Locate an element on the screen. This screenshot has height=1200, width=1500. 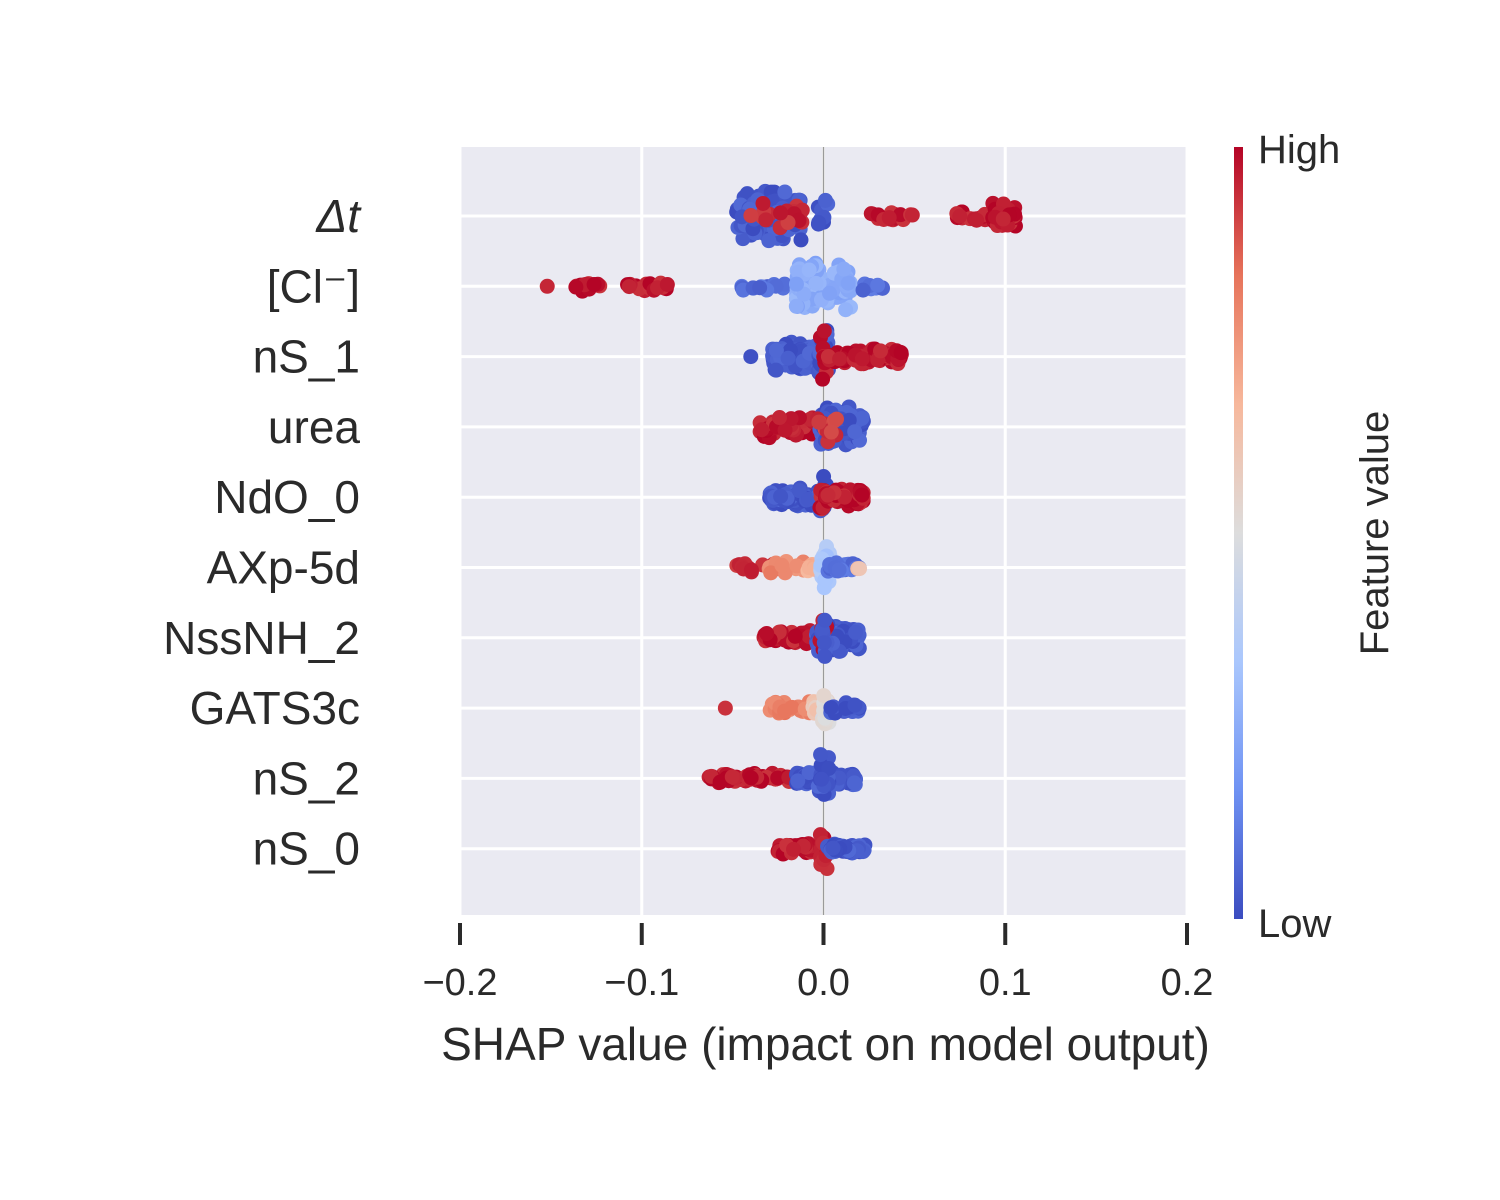
feature-label: NssNH_2 is located at coordinates (261, 638).